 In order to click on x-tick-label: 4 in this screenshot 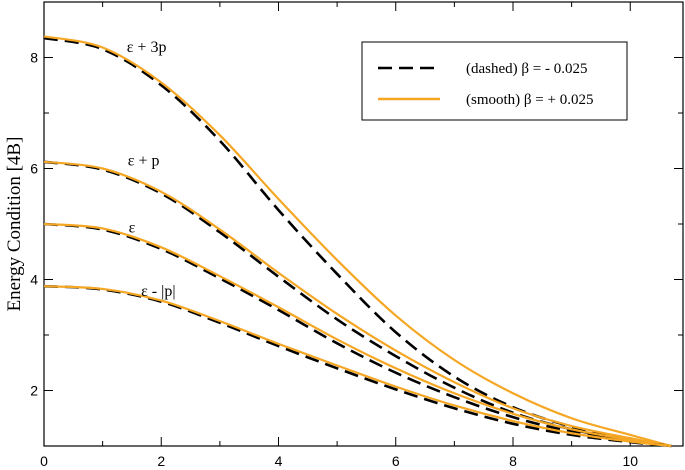, I will do `click(279, 461)`.